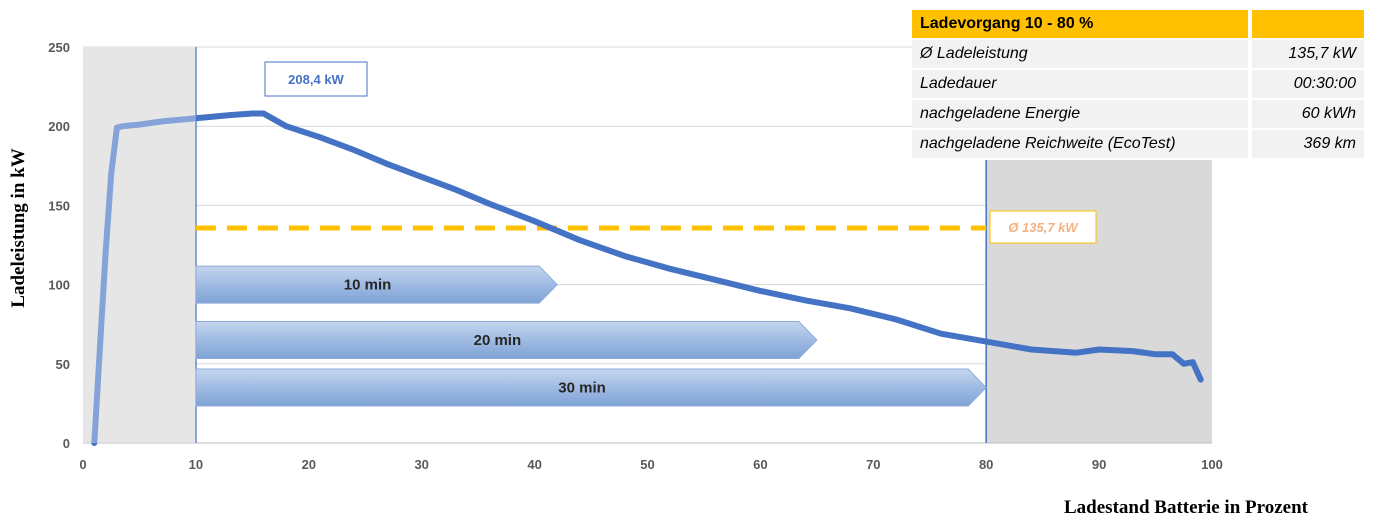 This screenshot has width=1375, height=517. I want to click on summary-row-label: nachgeladene Reichweite (EcoTest), so click(1081, 144).